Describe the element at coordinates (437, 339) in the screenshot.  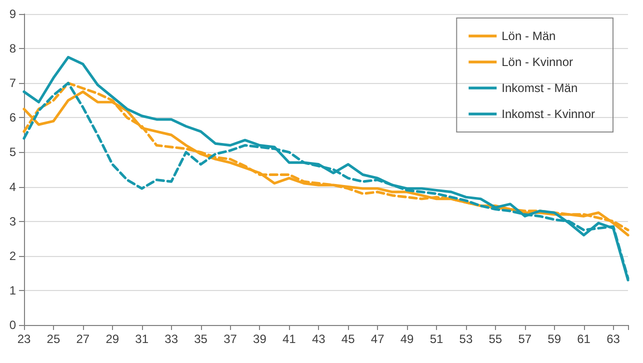
I see `x-tick-label: 51` at that location.